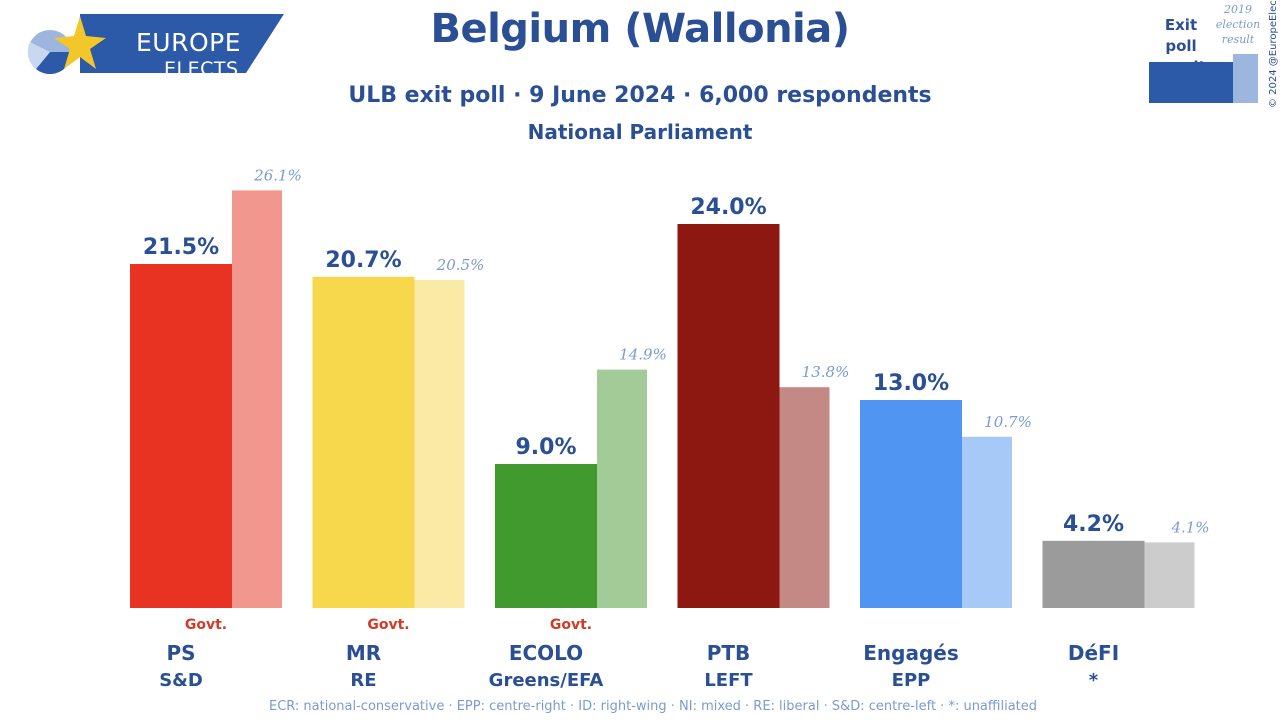 Image resolution: width=1280 pixels, height=726 pixels. Describe the element at coordinates (1093, 574) in the screenshot. I see `bar-exit-poll-d-fi` at that location.